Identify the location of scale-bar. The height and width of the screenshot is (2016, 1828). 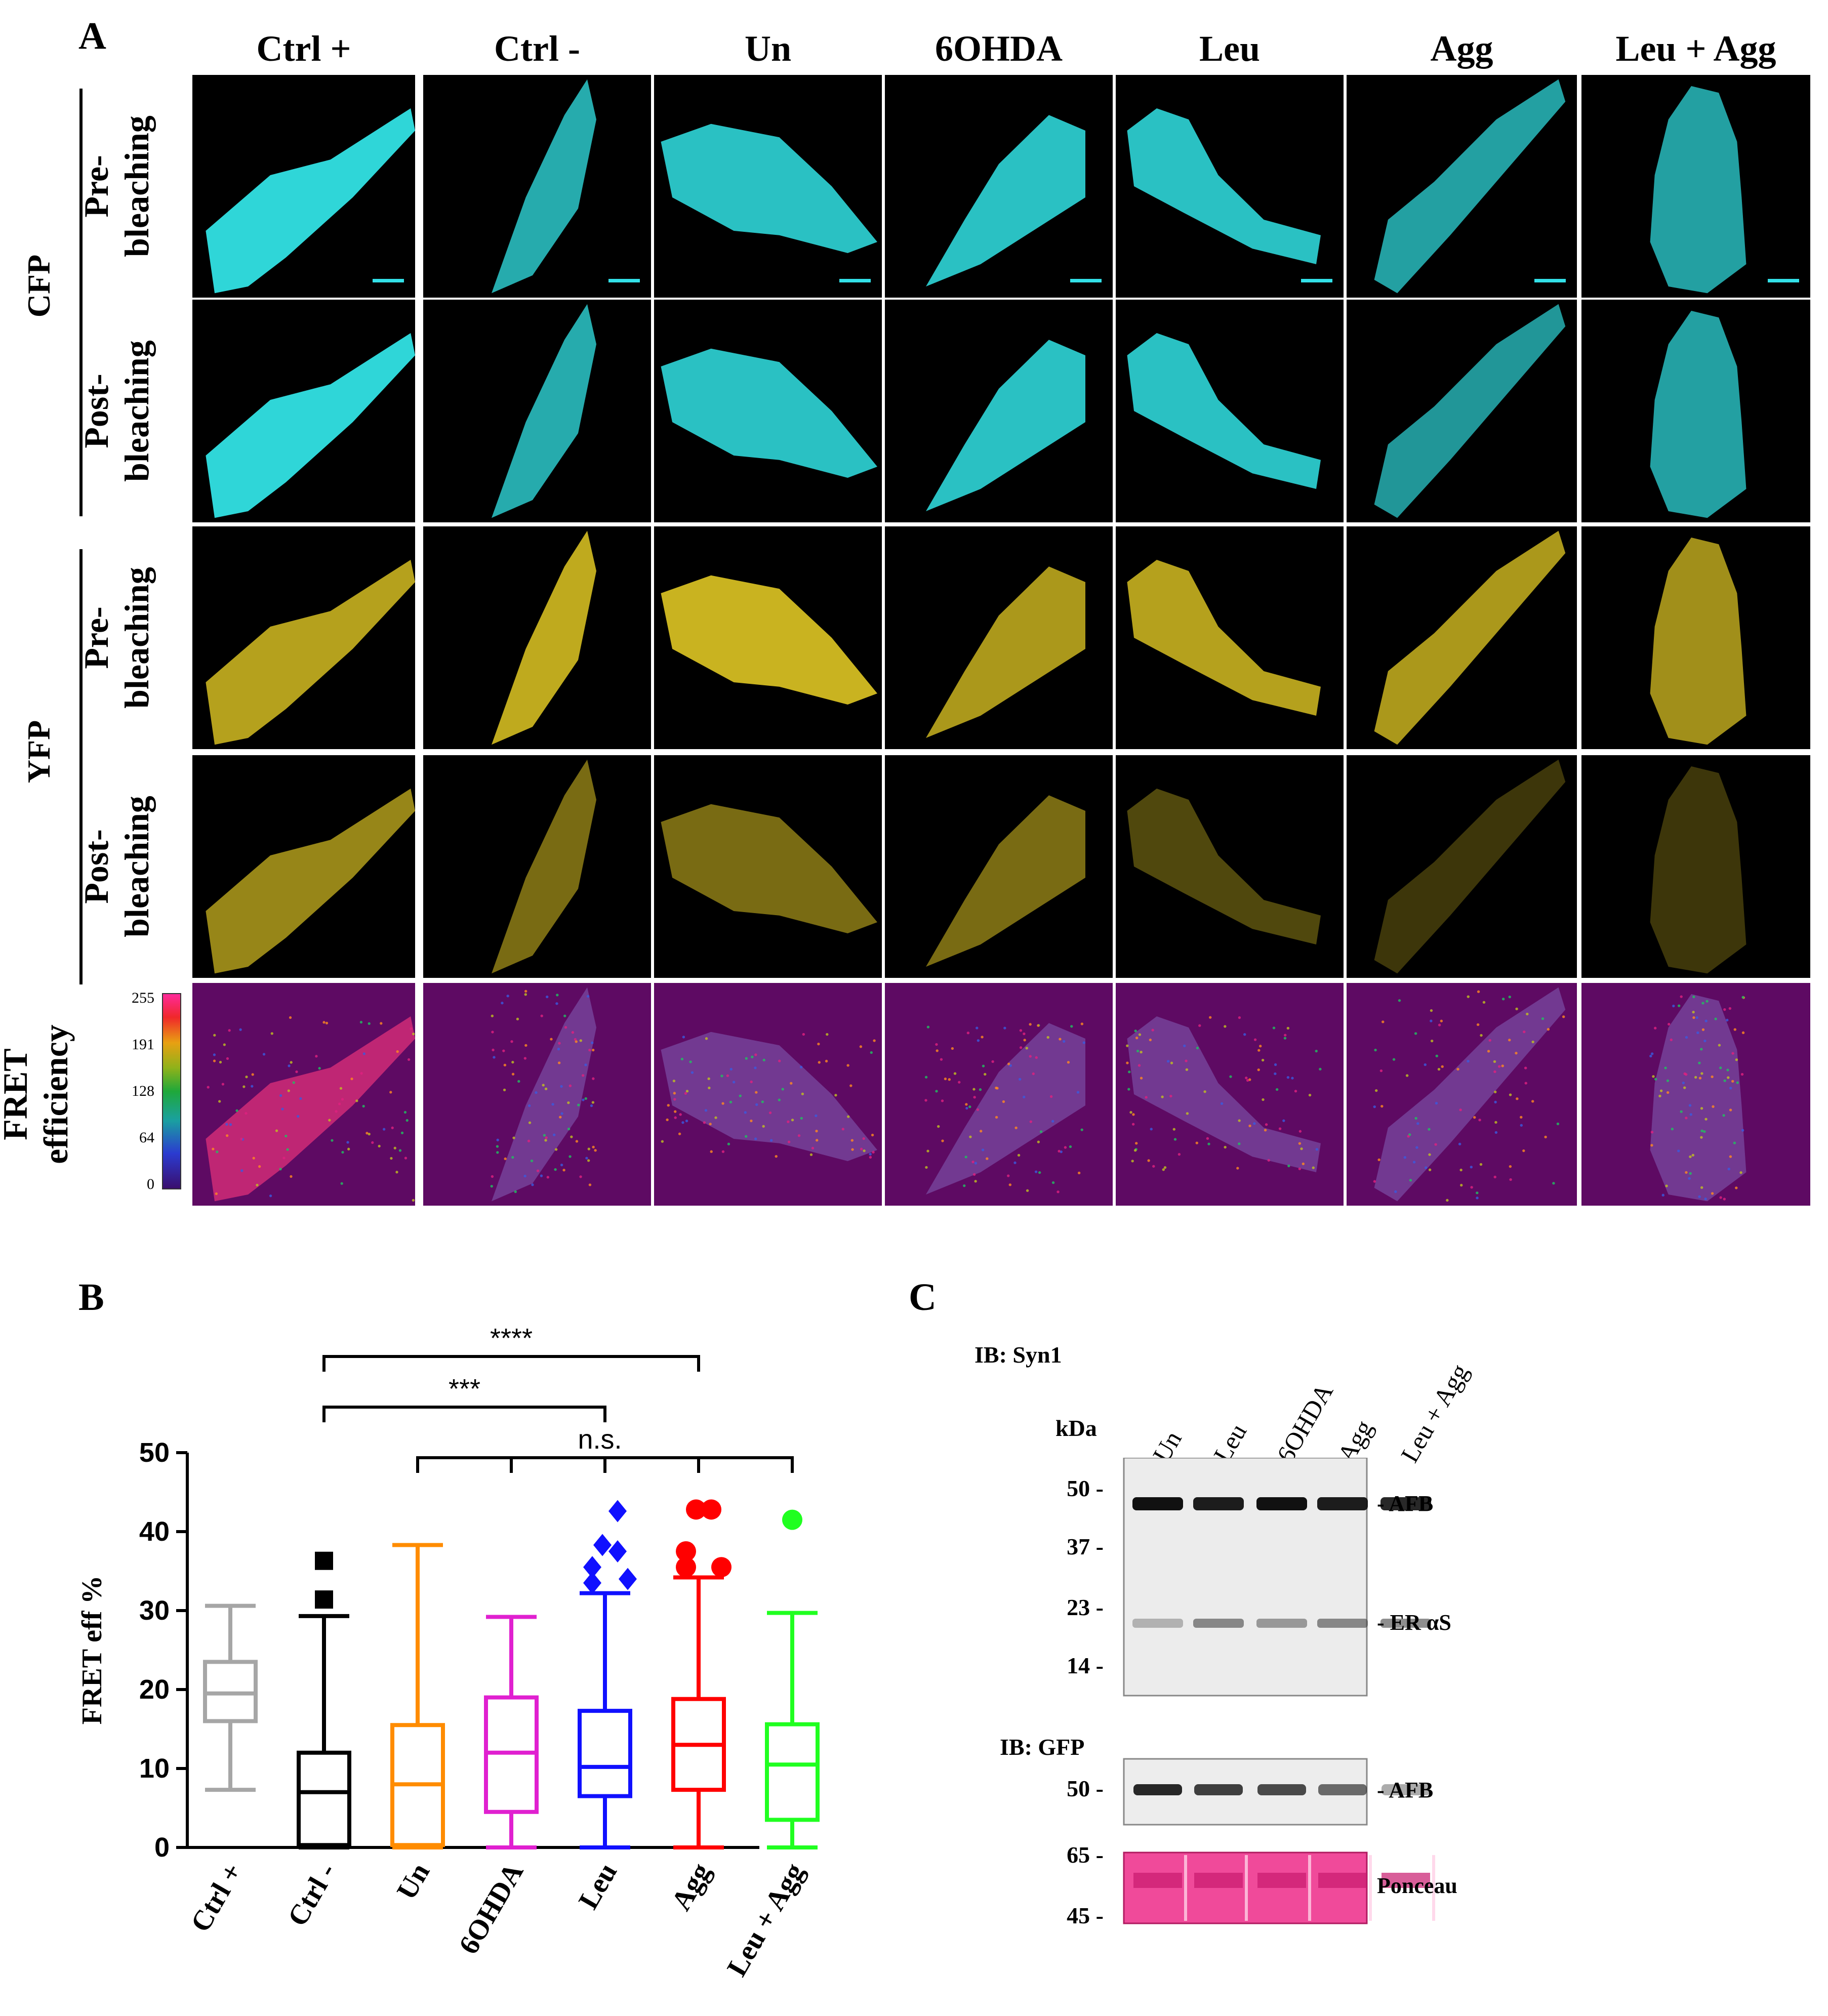
(624, 280).